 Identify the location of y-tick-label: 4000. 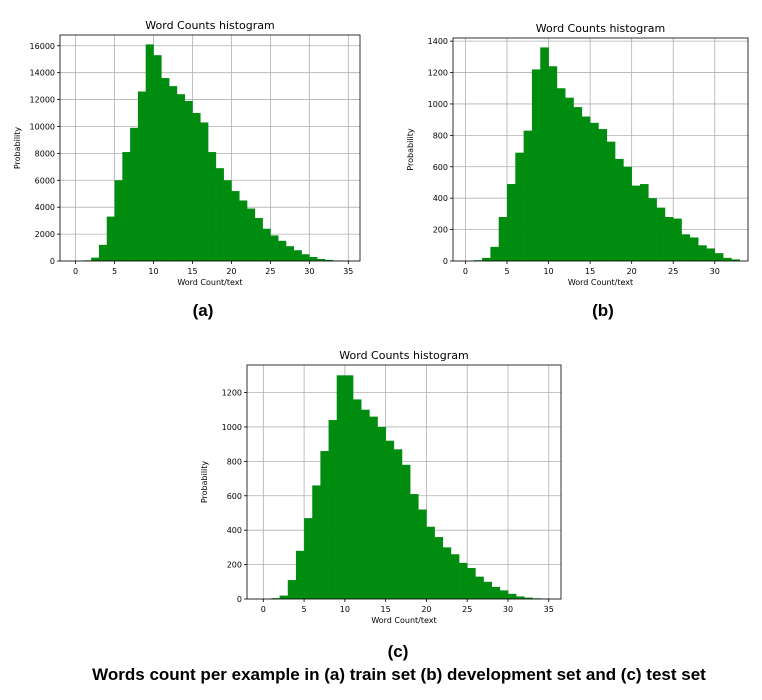
(45, 207).